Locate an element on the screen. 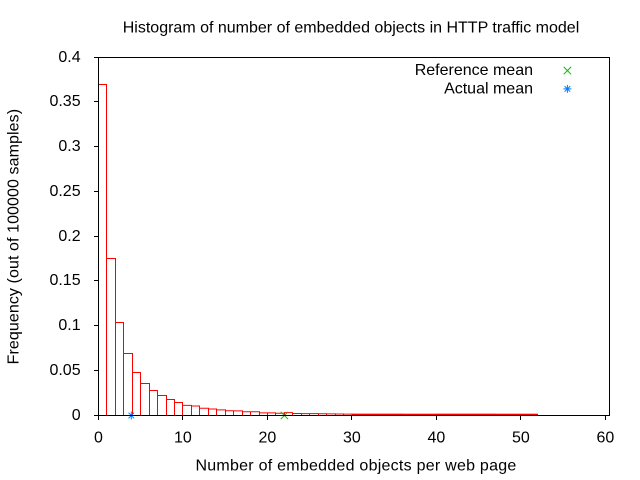 This screenshot has height=480, width=640. svg-text: 0.3 is located at coordinates (69, 146).